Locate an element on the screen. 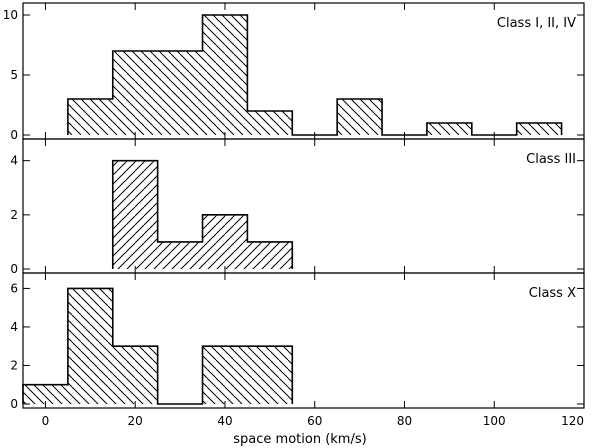 The image size is (600, 448). x-axis-label: space motion (km/s) is located at coordinates (299, 439).